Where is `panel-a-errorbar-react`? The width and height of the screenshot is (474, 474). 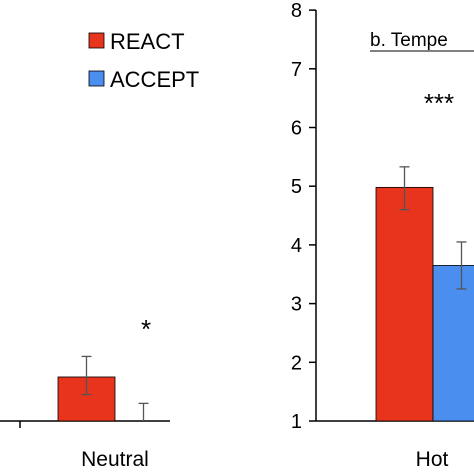
panel-a-errorbar-react is located at coordinates (86, 375).